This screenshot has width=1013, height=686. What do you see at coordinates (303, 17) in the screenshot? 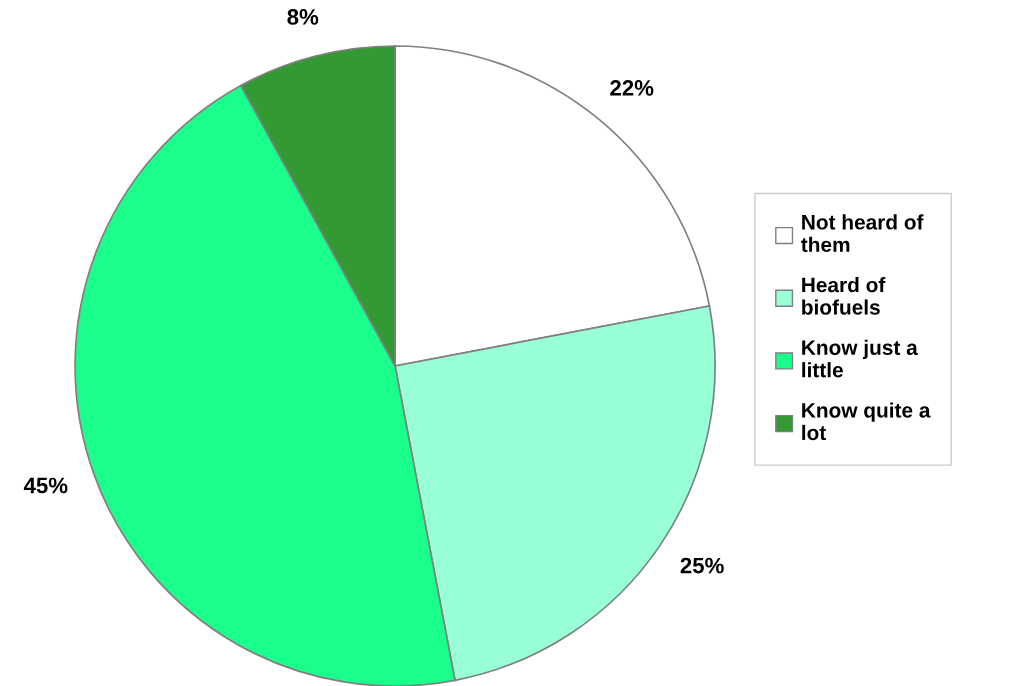
I see `data-label: 8%` at bounding box center [303, 17].